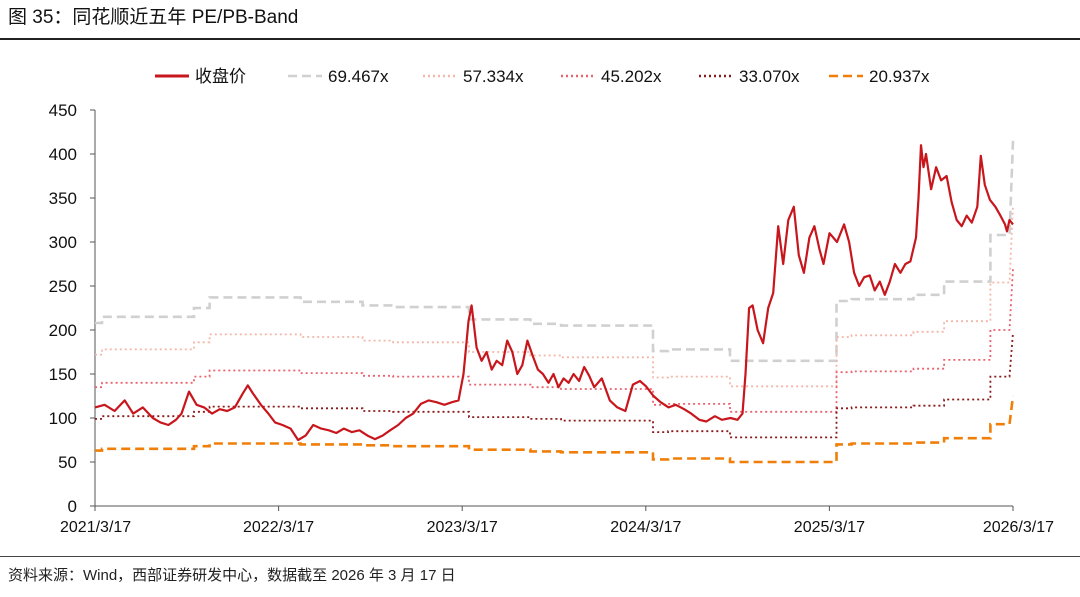 The image size is (1080, 597). Describe the element at coordinates (1018, 527) in the screenshot. I see `x-tick-label: 2026/3/17` at that location.